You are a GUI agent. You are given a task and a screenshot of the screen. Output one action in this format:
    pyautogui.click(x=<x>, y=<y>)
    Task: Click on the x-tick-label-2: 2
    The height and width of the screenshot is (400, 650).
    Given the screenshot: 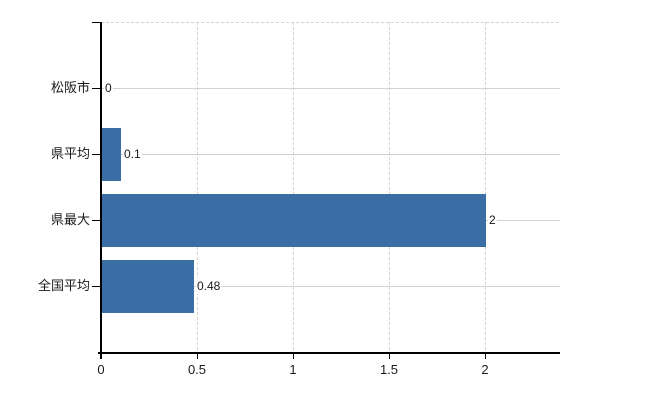 What is the action you would take?
    pyautogui.click(x=485, y=369)
    